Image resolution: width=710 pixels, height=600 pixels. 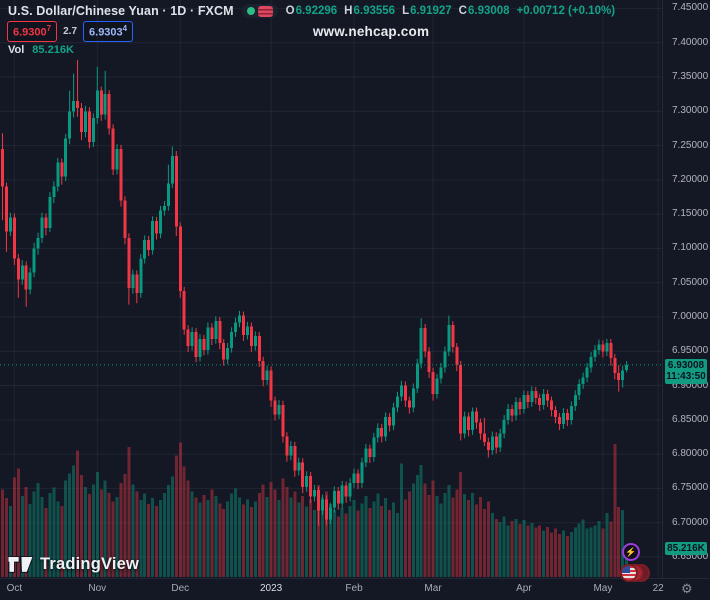 What do you see at coordinates (108, 31) in the screenshot?
I see `buy-ask-button: 6.93034` at bounding box center [108, 31].